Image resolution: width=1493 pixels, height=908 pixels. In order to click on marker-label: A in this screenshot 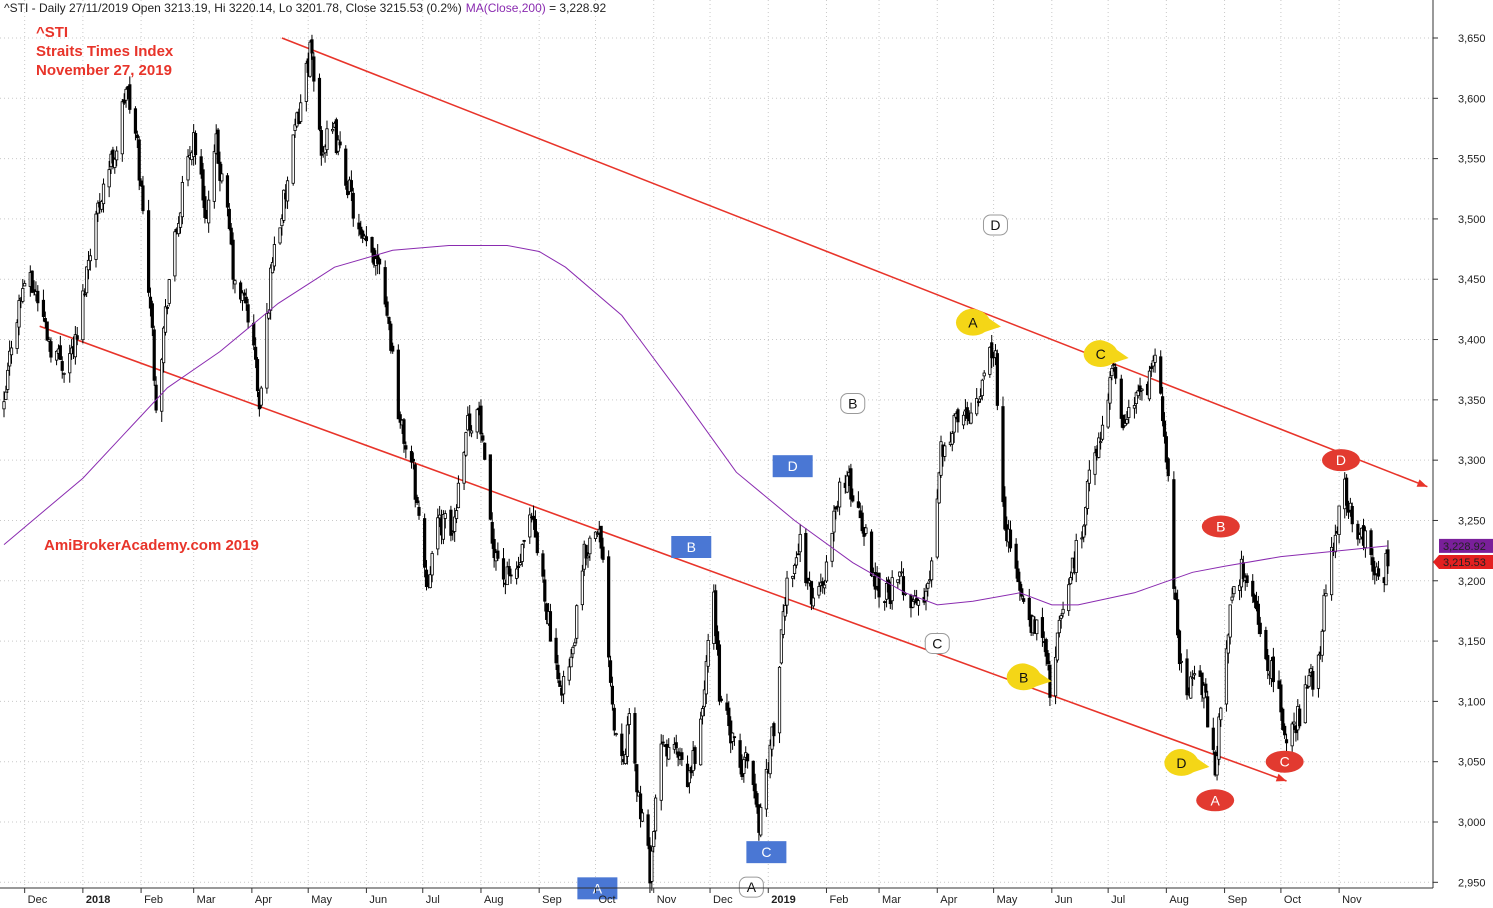, I will do `click(752, 887)`.